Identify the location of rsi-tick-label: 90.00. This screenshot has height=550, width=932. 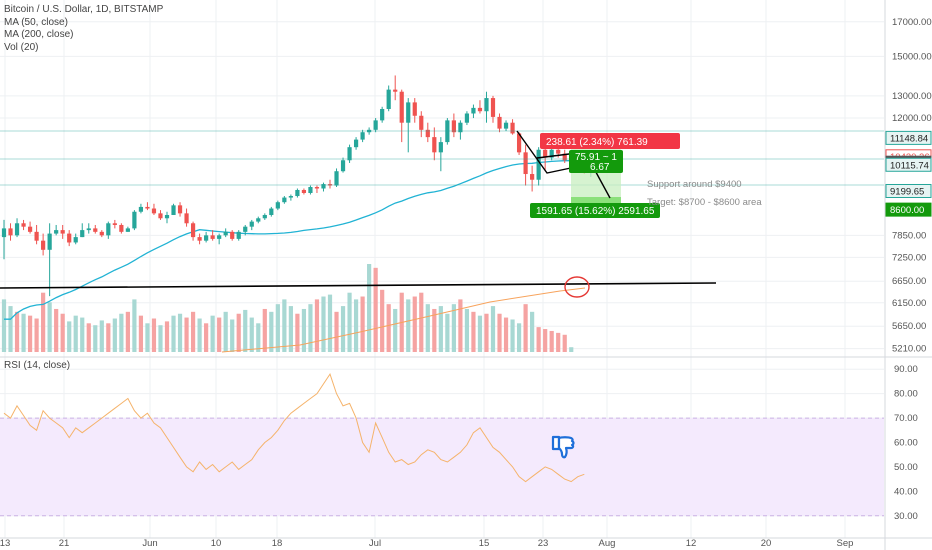
(906, 369).